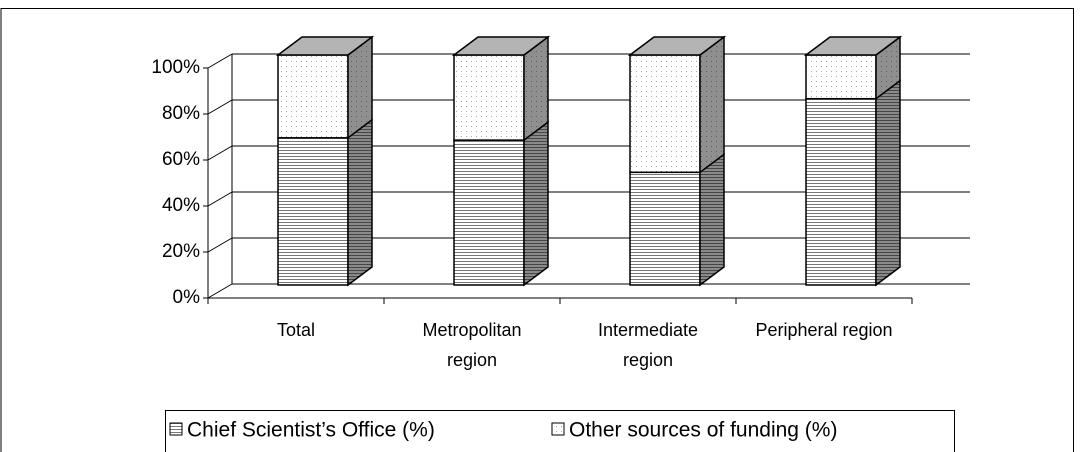 This screenshot has width=1082, height=452. What do you see at coordinates (181, 159) in the screenshot?
I see `y-tick-label: 60%` at bounding box center [181, 159].